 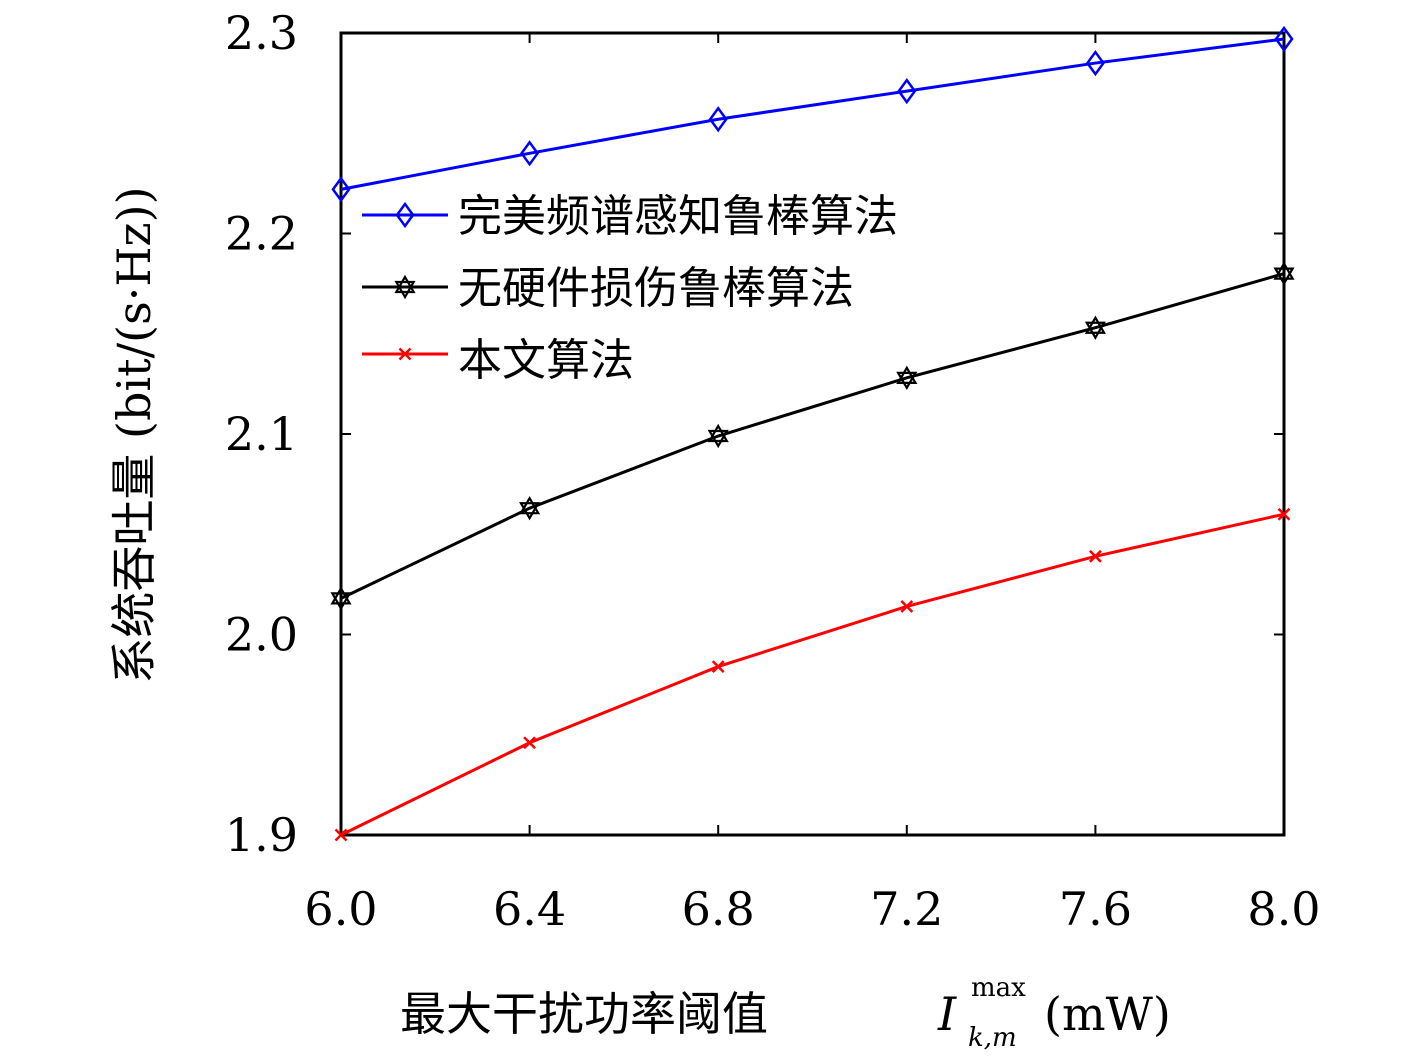 What do you see at coordinates (134, 434) in the screenshot?
I see `y-axis-title: 系统吞吐量 (bit/(s·Hz))` at bounding box center [134, 434].